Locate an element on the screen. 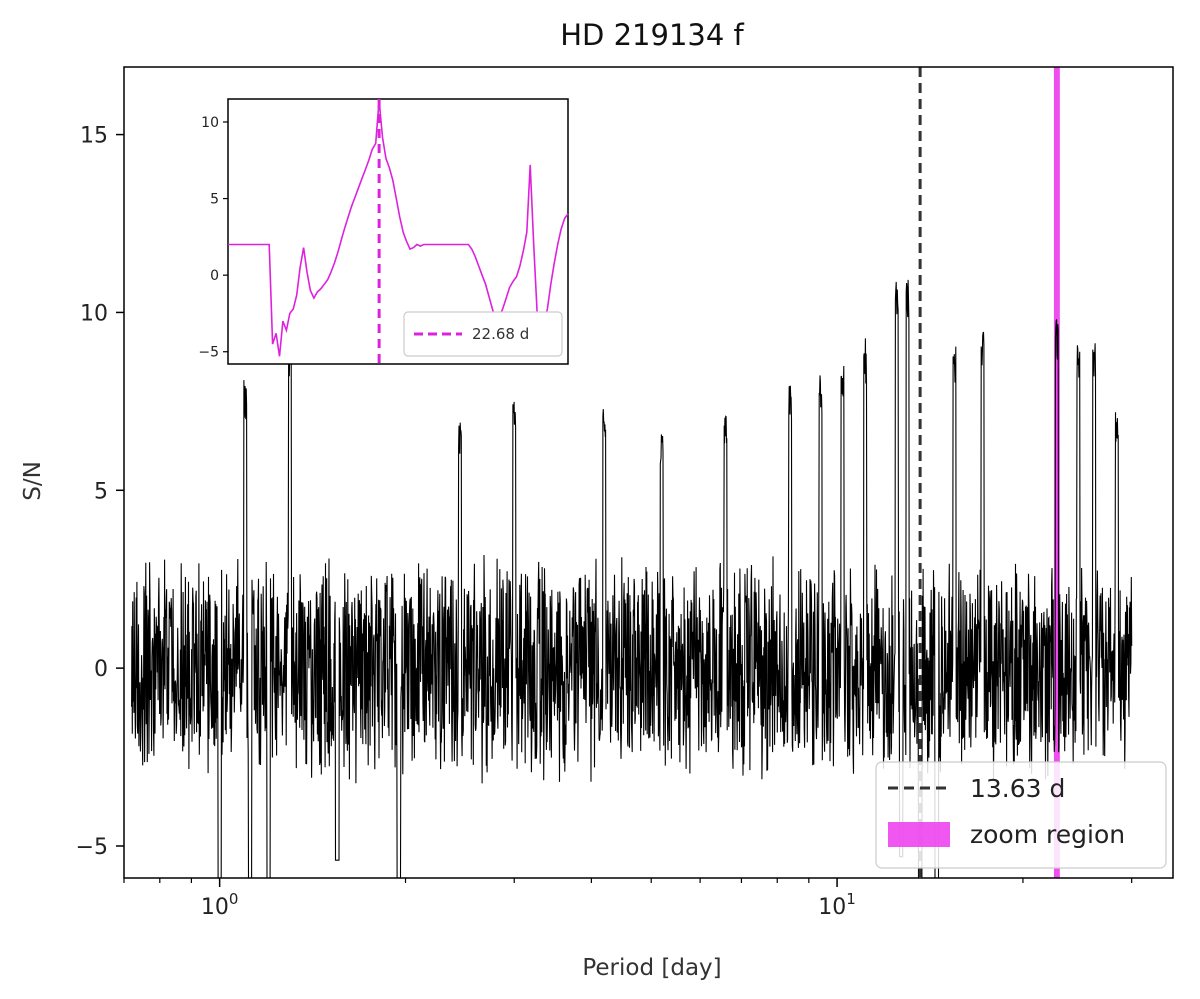 Image resolution: width=1200 pixels, height=999 pixels. legend: 13.63 d zoom region is located at coordinates (1021, 815).